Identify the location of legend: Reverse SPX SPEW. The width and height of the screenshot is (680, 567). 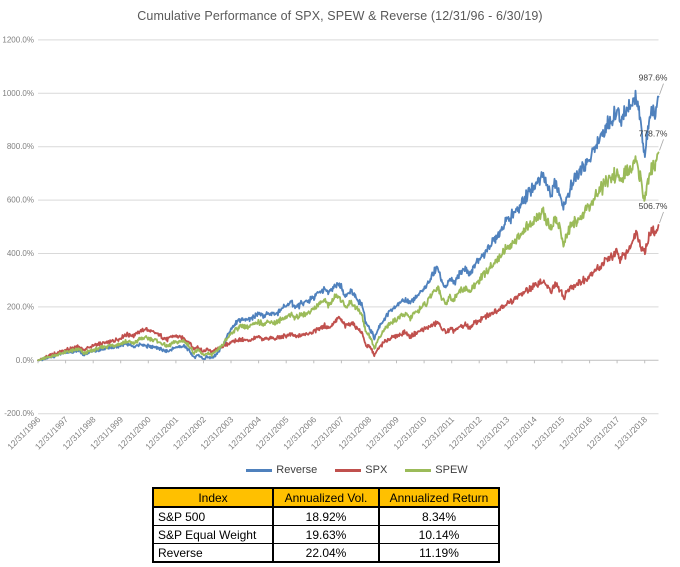
(340, 470).